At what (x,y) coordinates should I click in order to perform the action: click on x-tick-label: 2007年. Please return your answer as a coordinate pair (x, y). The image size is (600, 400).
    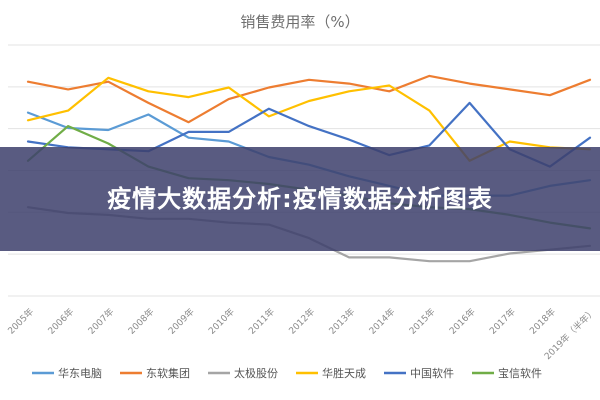
    Looking at the image, I should click on (100, 321).